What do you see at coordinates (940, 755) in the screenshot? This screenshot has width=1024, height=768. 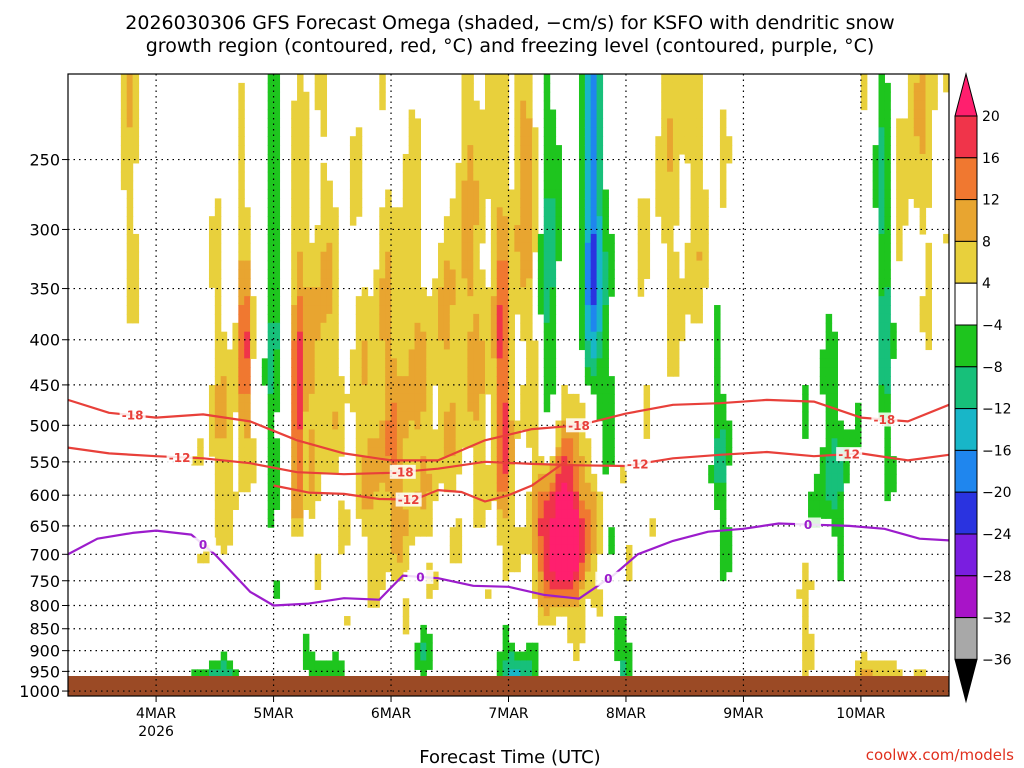 I see `credit-link: coolwx.com/models` at bounding box center [940, 755].